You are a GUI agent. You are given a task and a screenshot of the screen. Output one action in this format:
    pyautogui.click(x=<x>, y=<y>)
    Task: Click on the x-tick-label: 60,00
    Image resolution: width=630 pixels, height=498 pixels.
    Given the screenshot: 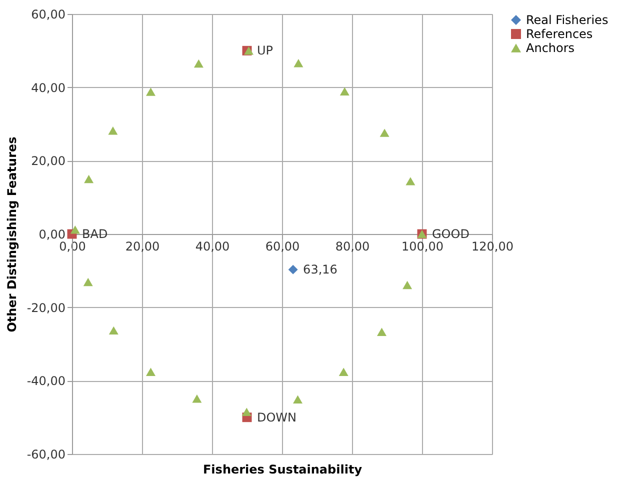 What is the action you would take?
    pyautogui.click(x=282, y=247)
    